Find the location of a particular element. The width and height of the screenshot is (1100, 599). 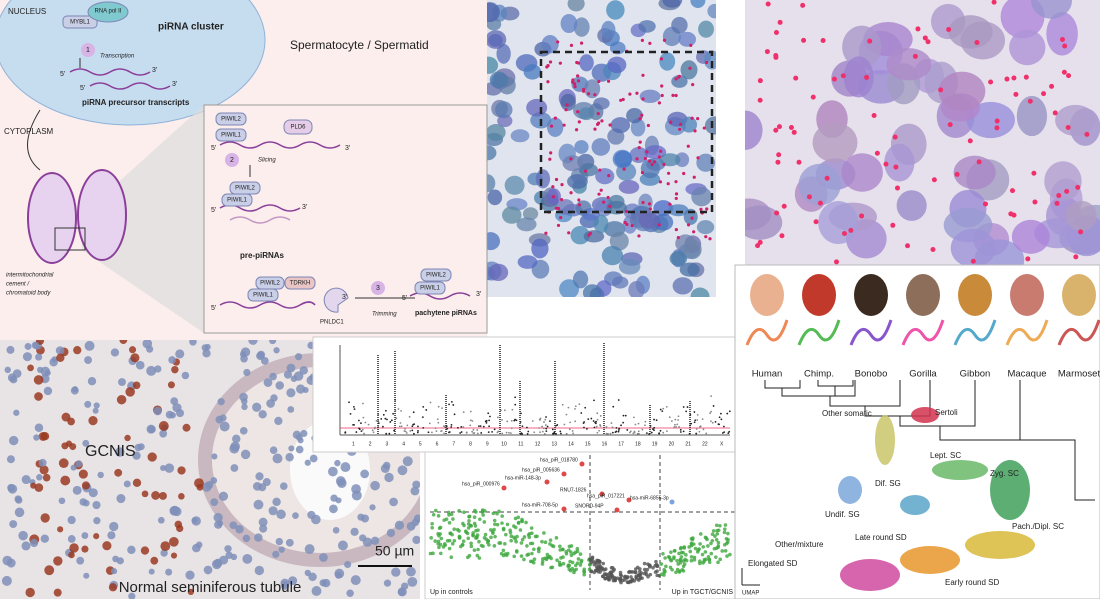

cluster-label: Other/mixture is located at coordinates (799, 544).